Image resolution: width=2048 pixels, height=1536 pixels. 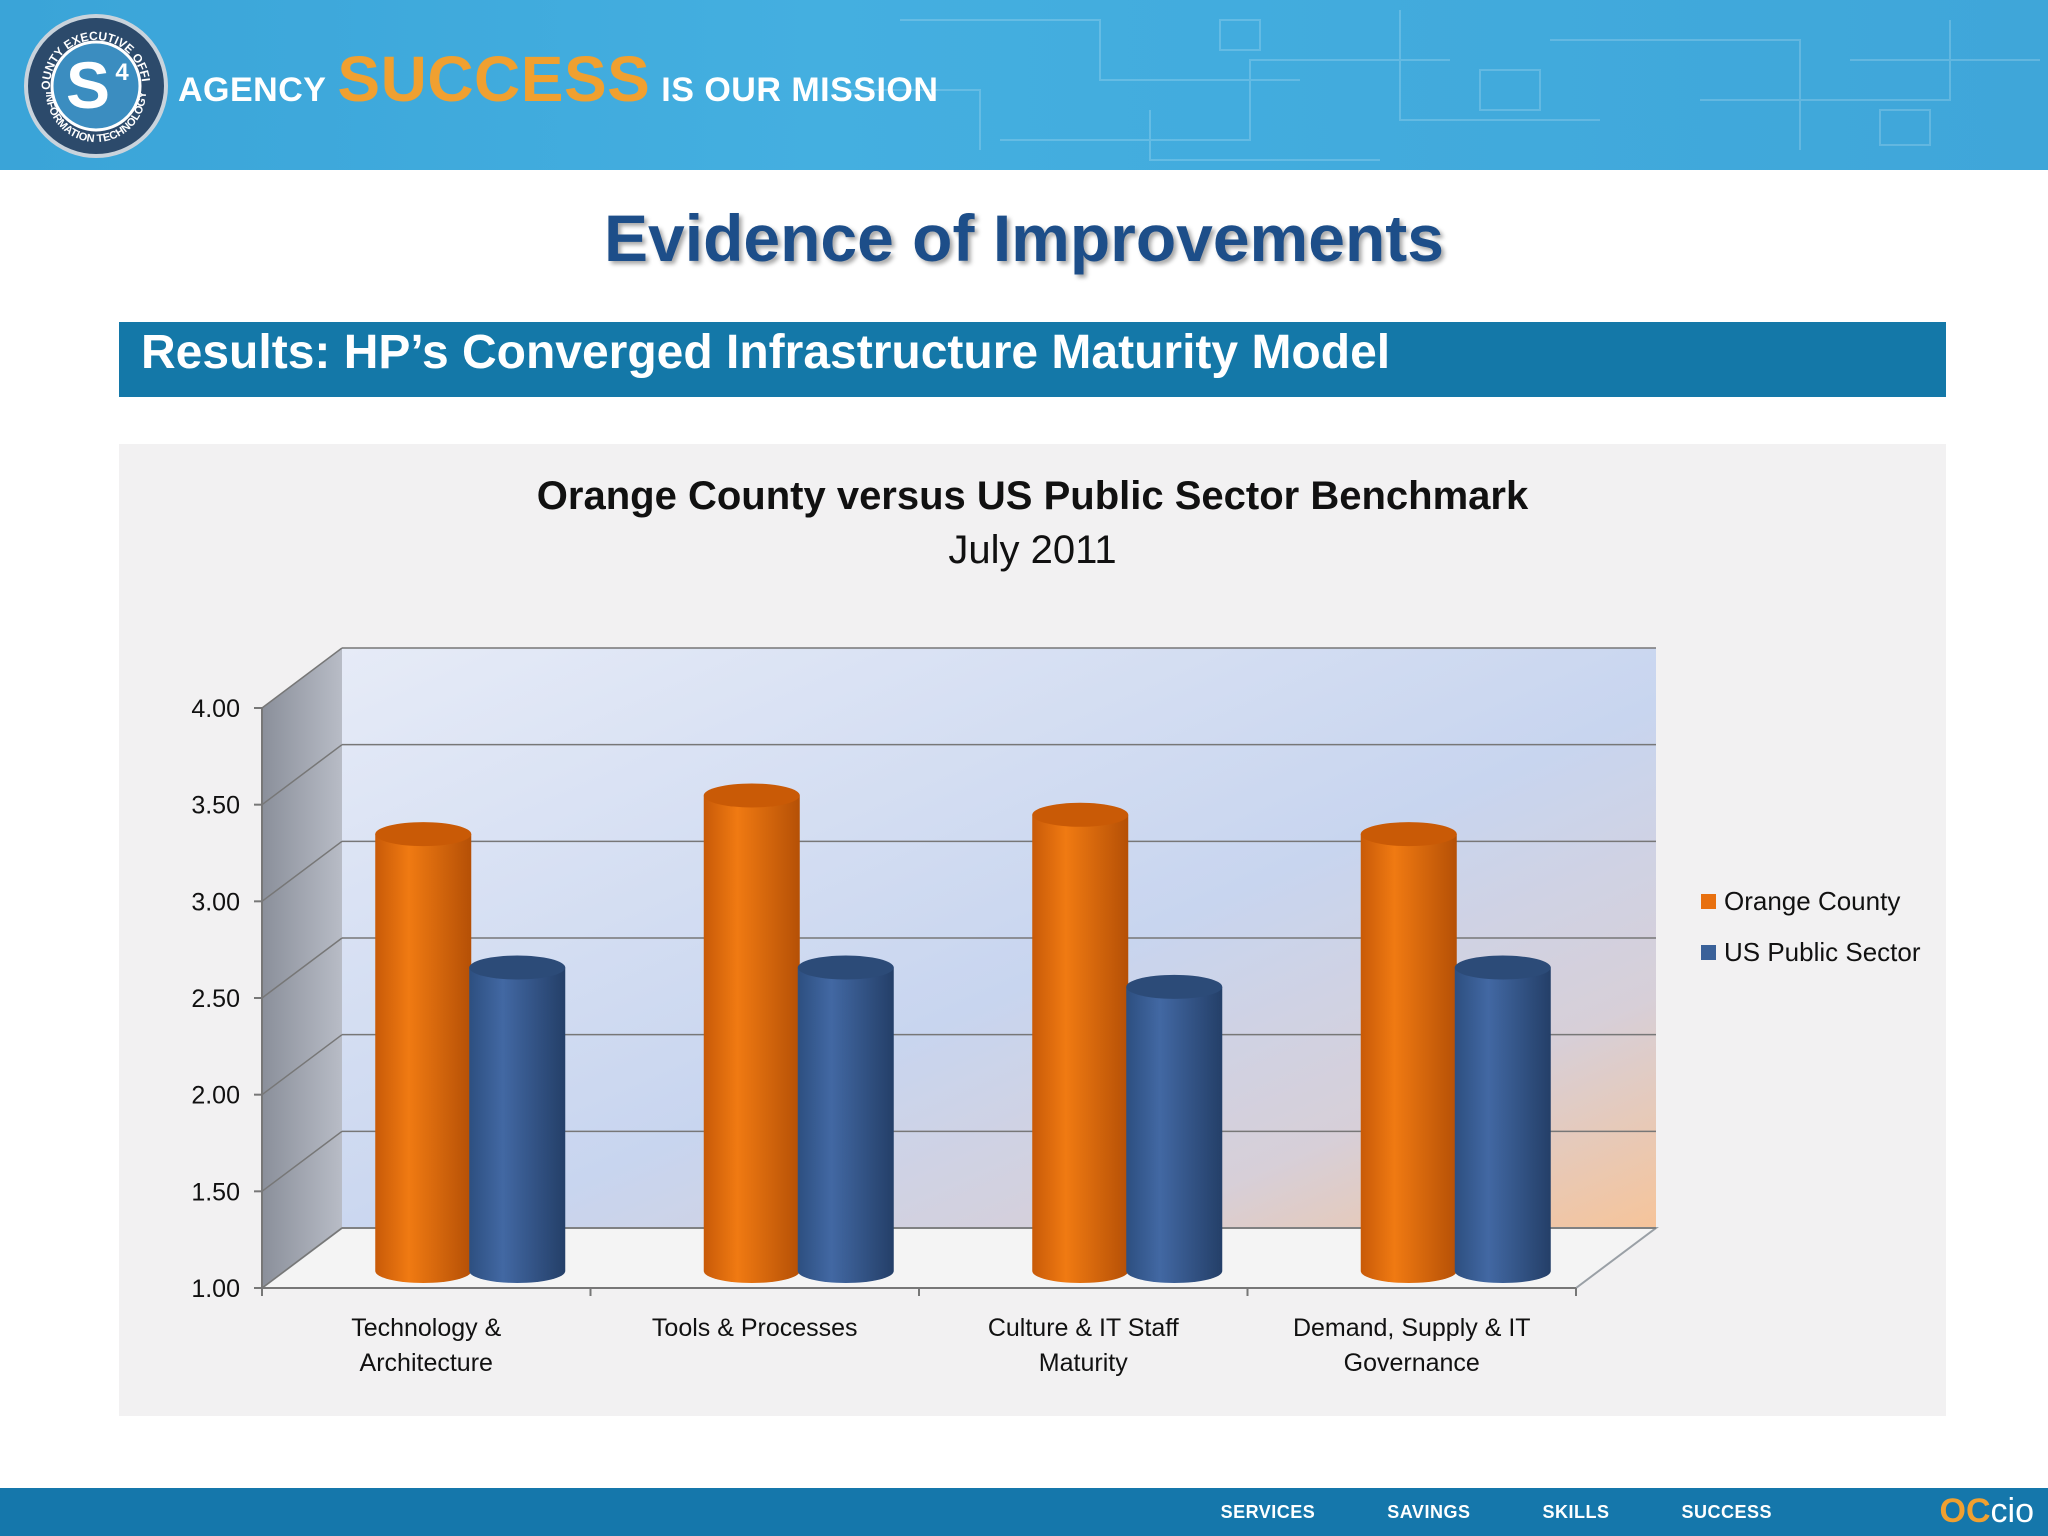 What do you see at coordinates (1812, 901) in the screenshot?
I see `legend-label: Orange County` at bounding box center [1812, 901].